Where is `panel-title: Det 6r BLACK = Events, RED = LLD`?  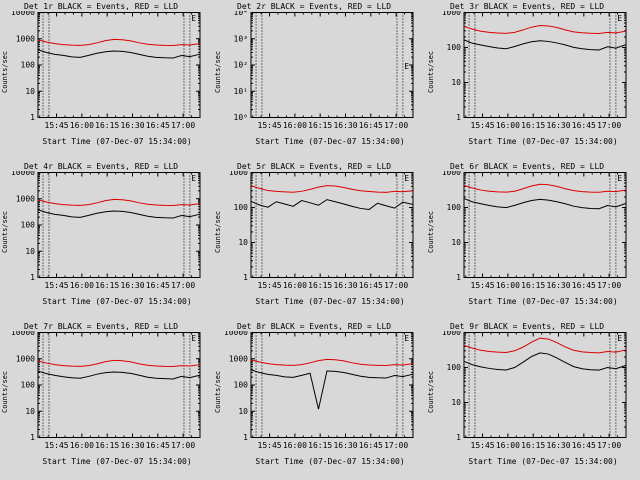
panel-title: Det 6r BLACK = Events, RED = LLD is located at coordinates (527, 166).